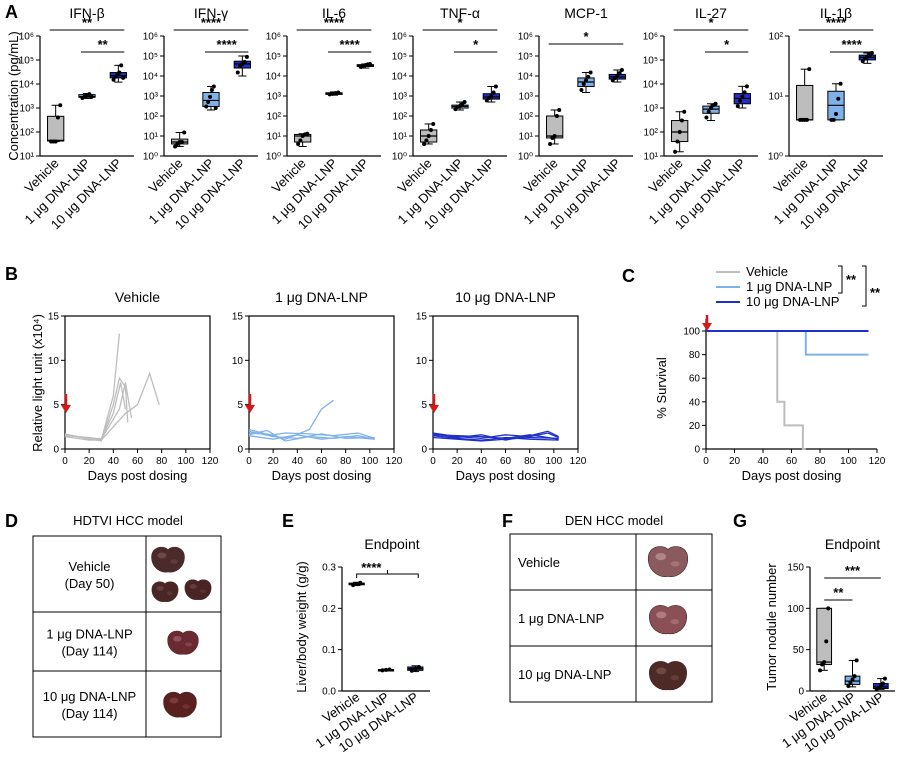  I want to click on table-frame, so click(611, 618).